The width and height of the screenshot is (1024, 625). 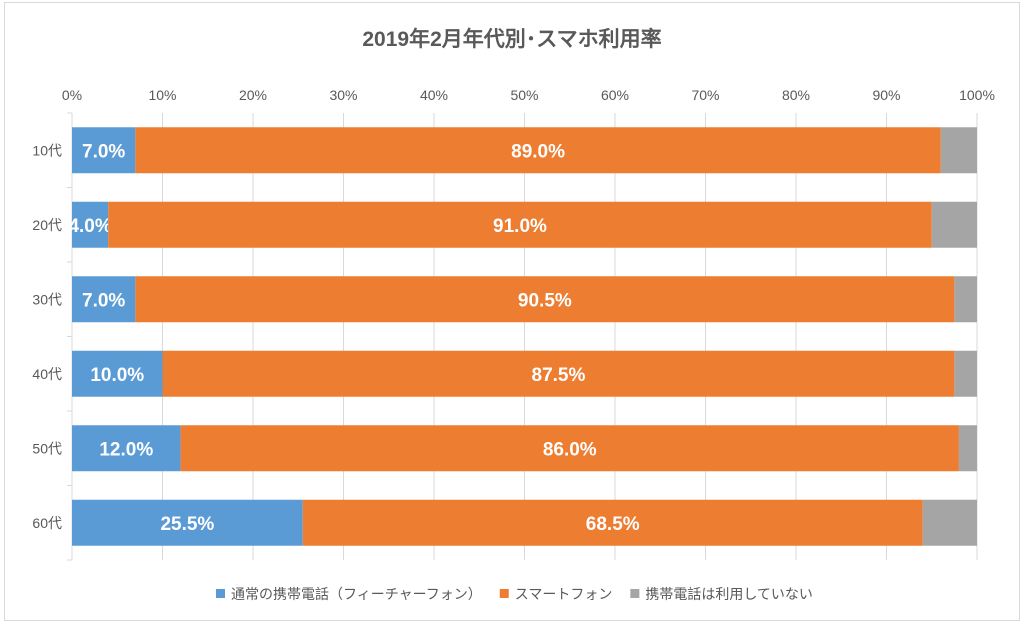 I want to click on category-label: 10代, so click(x=47, y=150).